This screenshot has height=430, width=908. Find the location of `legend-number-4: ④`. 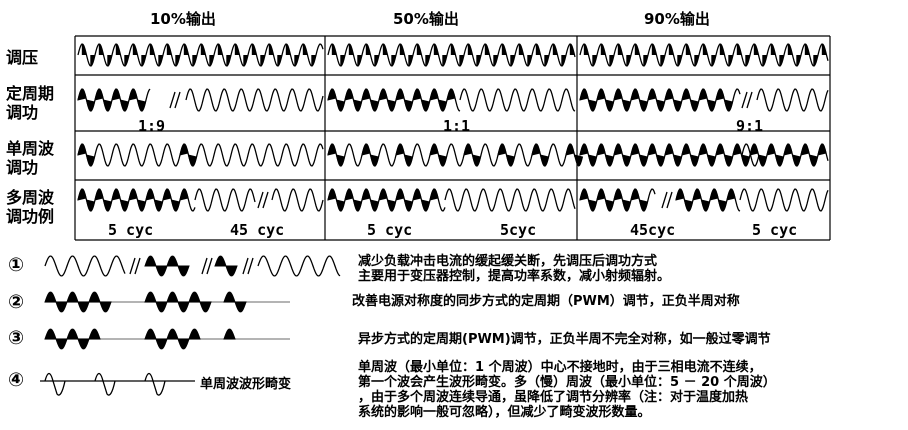

legend-number-4: ④ is located at coordinates (16, 380).